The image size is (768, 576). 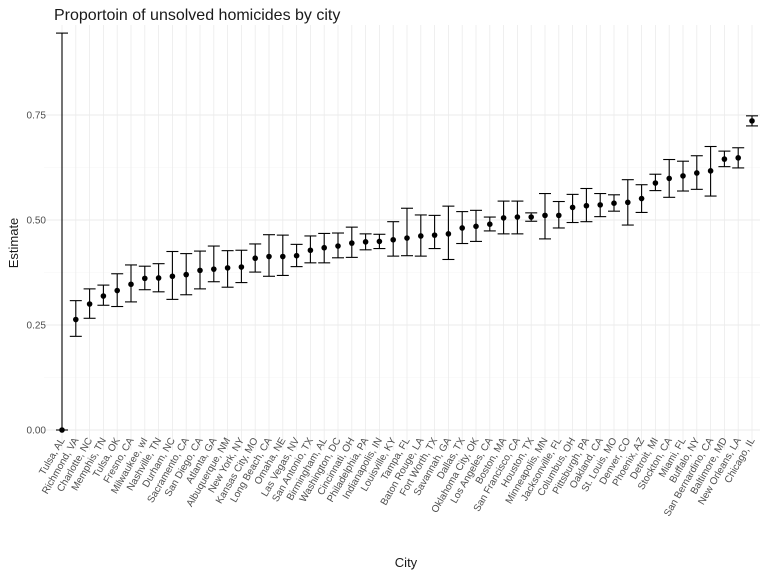 I want to click on y-tick-label: 0.00, so click(x=37, y=431).